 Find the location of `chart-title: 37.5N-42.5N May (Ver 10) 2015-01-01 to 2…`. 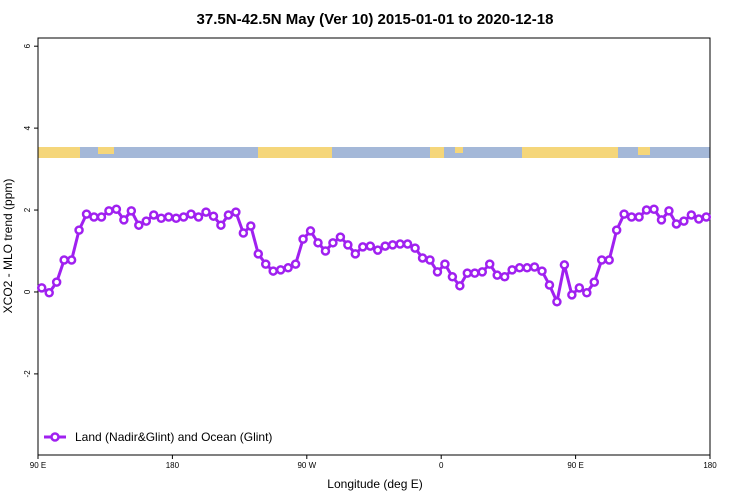

chart-title: 37.5N-42.5N May (Ver 10) 2015-01-01 to 2… is located at coordinates (375, 19).